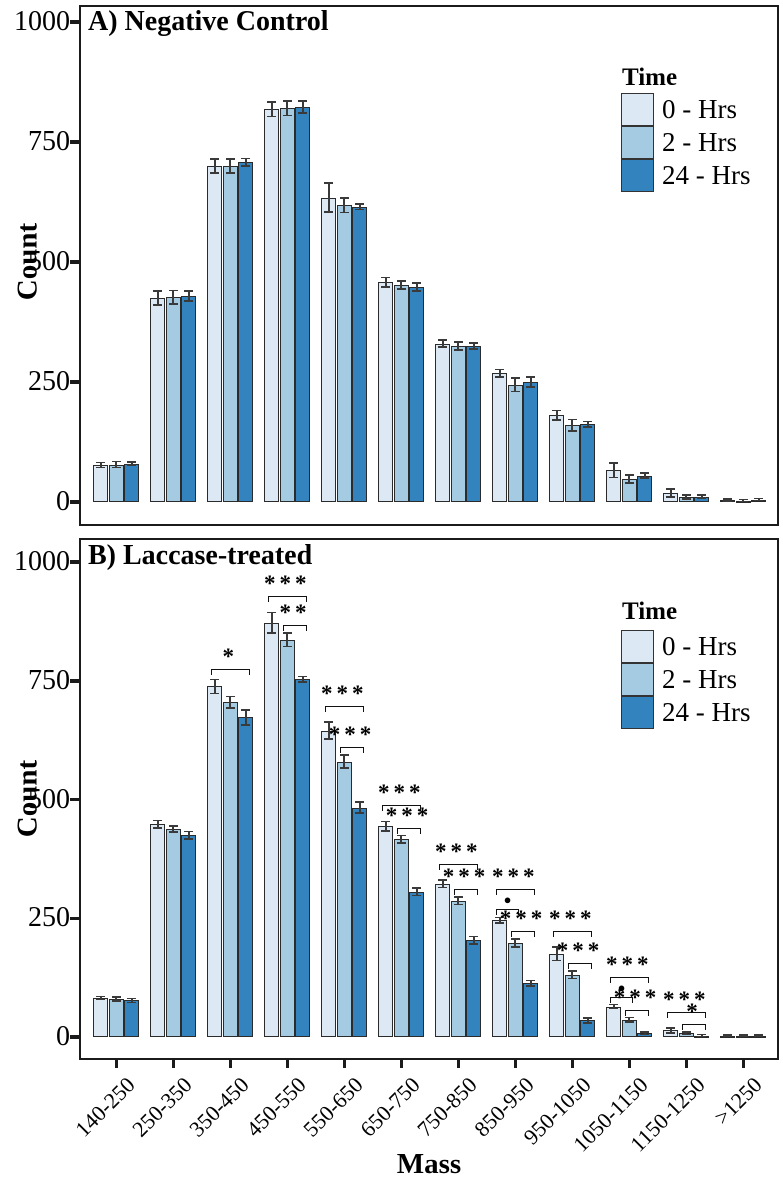  Describe the element at coordinates (208, 21) in the screenshot. I see `panel-a-title: A) Negative Control` at that location.